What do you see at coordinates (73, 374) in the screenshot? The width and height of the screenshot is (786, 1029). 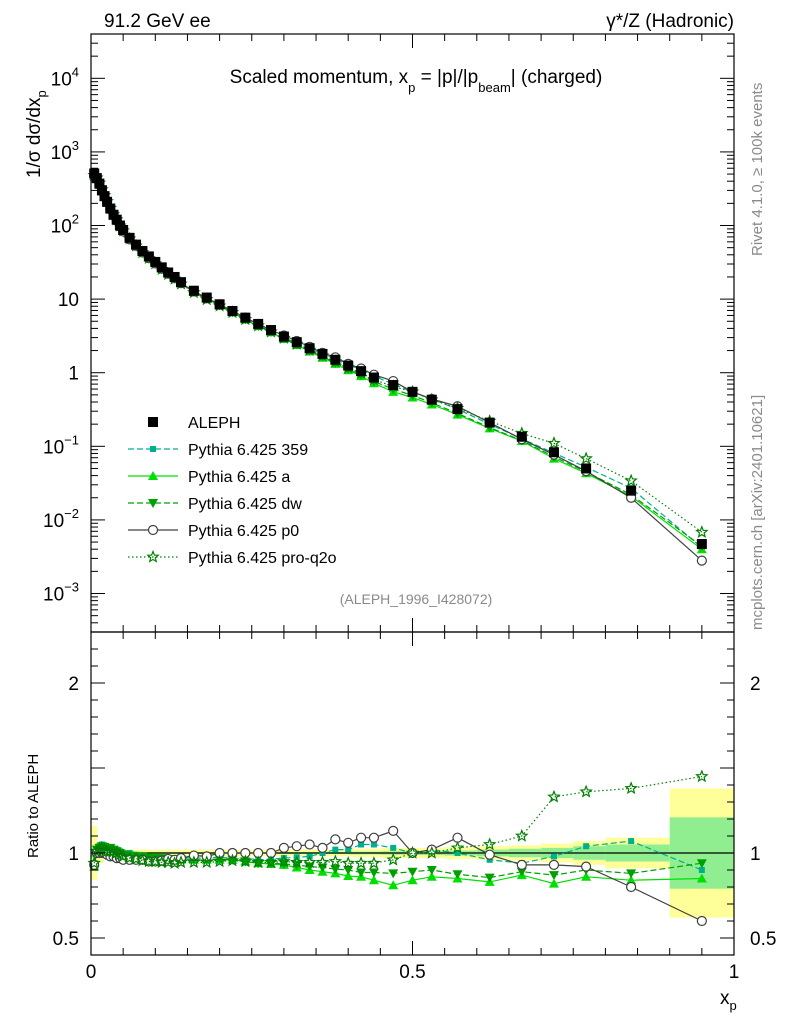 I see `y-tick-base: 1` at bounding box center [73, 374].